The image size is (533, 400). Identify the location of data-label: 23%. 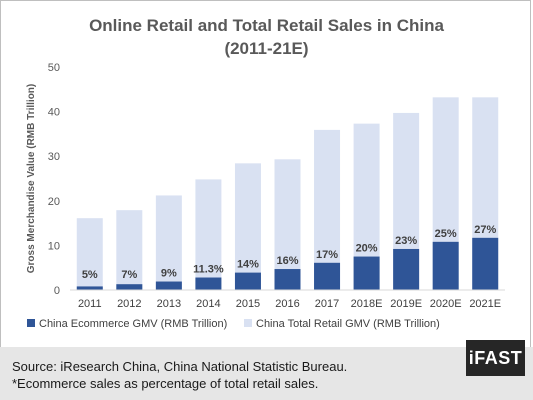
(406, 241).